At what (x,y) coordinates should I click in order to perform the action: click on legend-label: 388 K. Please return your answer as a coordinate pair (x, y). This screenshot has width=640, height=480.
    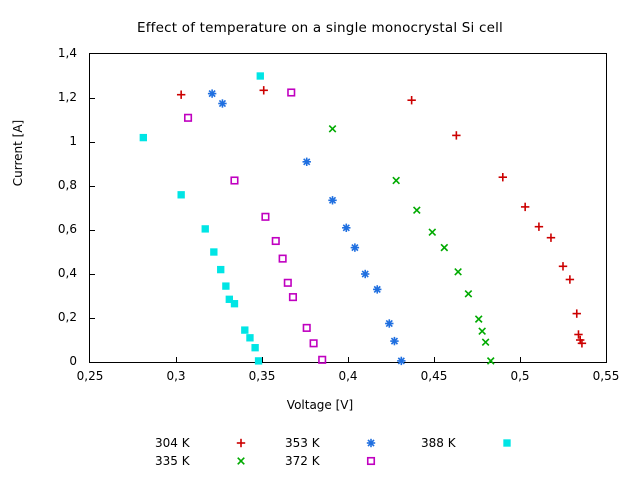
    Looking at the image, I should click on (438, 443).